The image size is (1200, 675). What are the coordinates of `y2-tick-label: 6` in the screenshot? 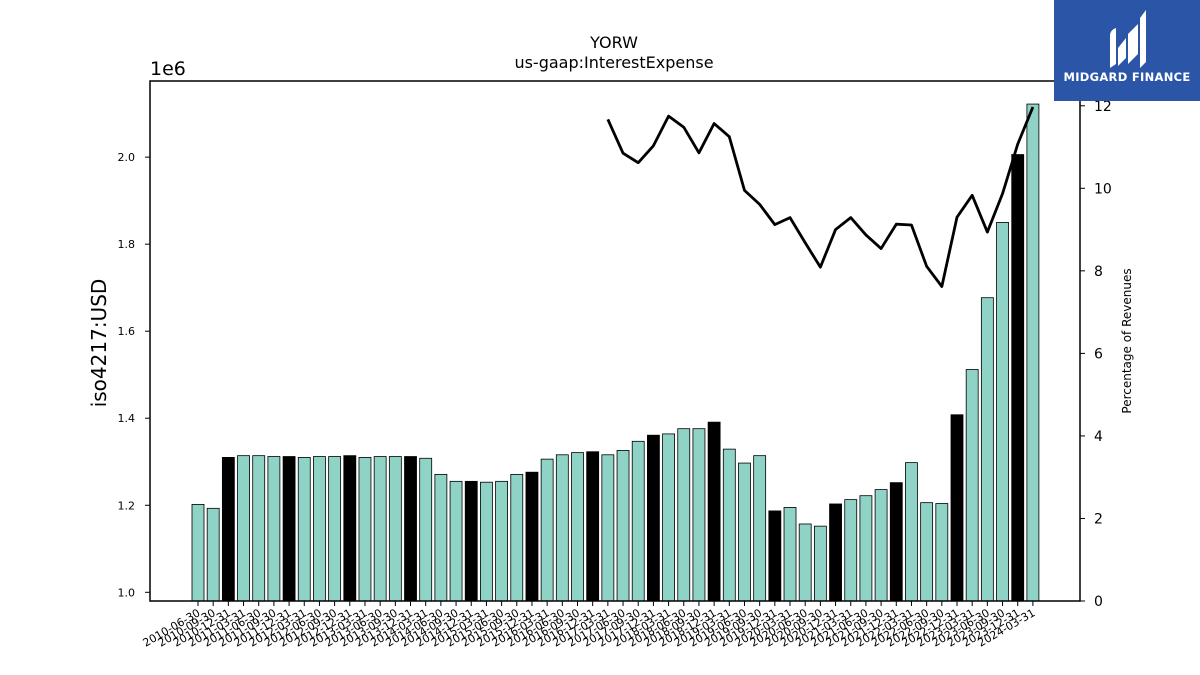 It's located at (1098, 354).